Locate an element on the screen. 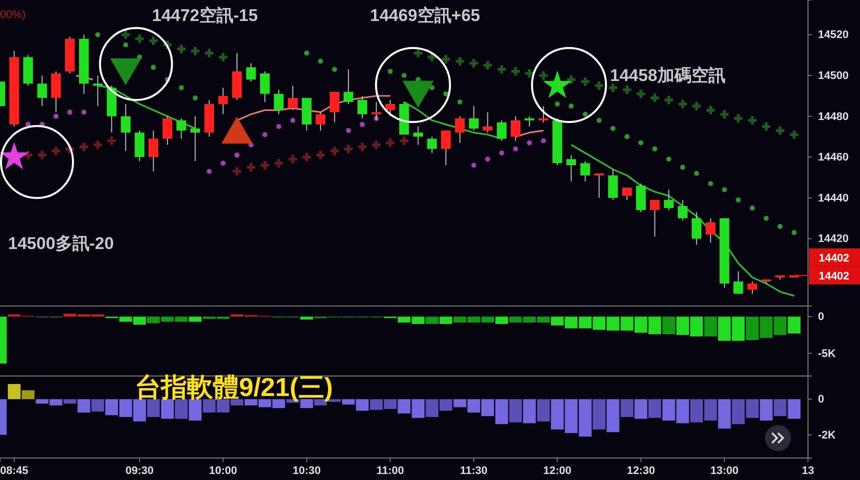 The width and height of the screenshot is (860, 480). y-tick-label: 14500 is located at coordinates (833, 76).